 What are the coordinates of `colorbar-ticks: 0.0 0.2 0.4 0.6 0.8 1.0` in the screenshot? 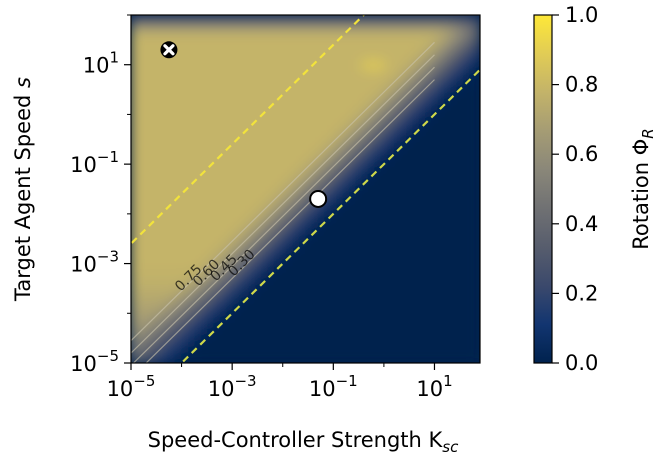 It's located at (575, 189).